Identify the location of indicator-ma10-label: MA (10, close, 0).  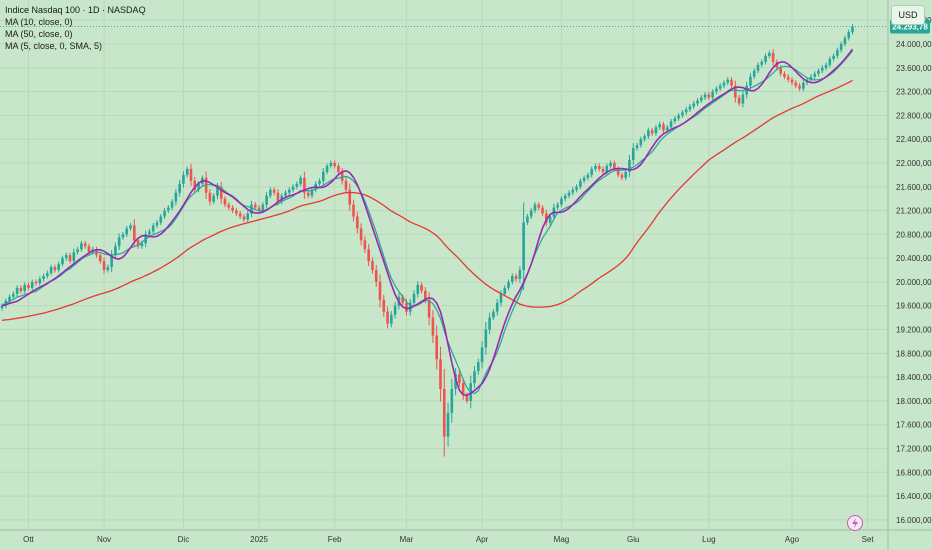
(39, 22).